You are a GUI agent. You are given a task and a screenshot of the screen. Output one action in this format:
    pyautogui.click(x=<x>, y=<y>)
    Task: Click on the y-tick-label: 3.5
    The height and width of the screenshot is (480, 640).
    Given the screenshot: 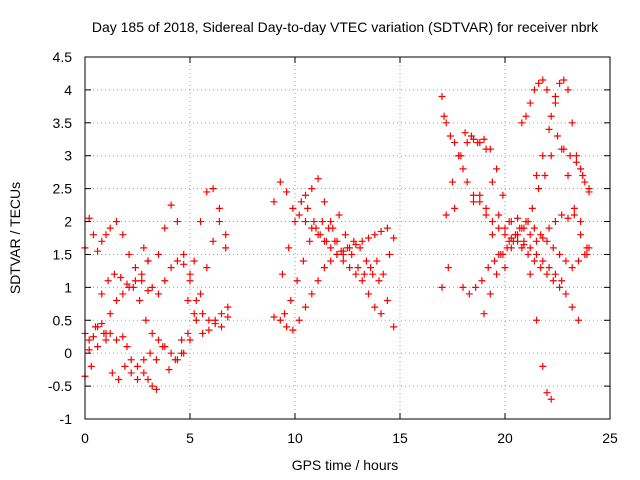 What is the action you would take?
    pyautogui.click(x=63, y=123)
    